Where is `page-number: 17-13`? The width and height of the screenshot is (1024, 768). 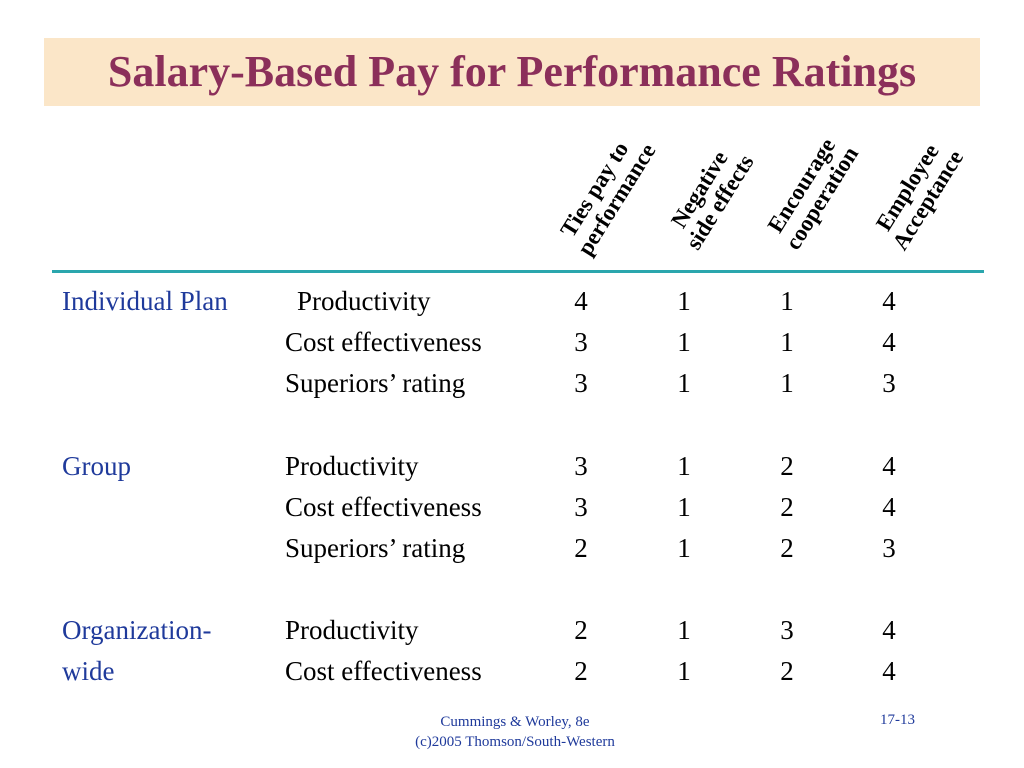 page-number: 17-13 is located at coordinates (897, 720).